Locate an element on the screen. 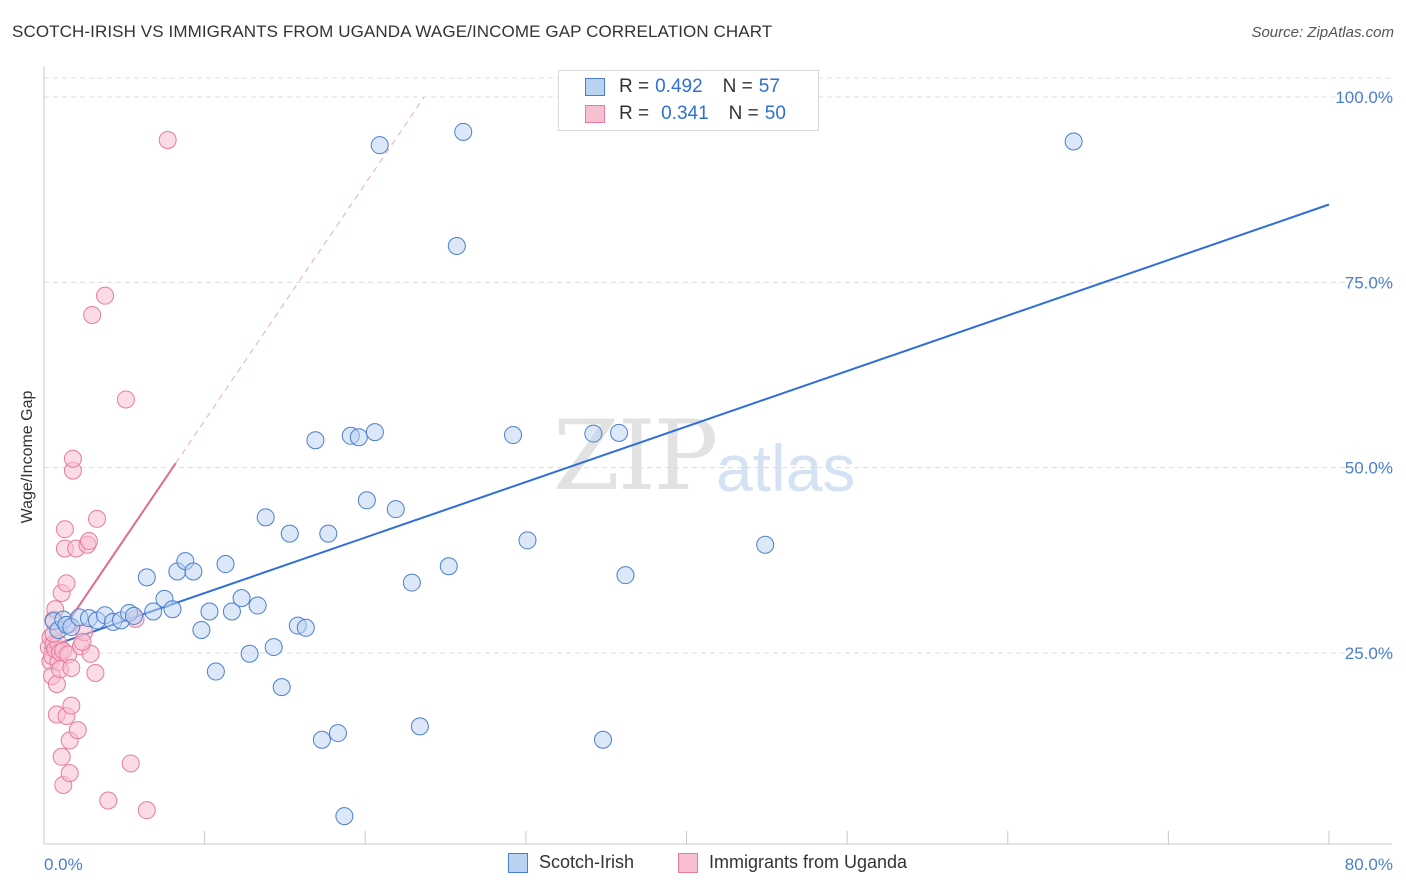 This screenshot has width=1406, height=892. y-tick-label: 50.0% is located at coordinates (1369, 468).